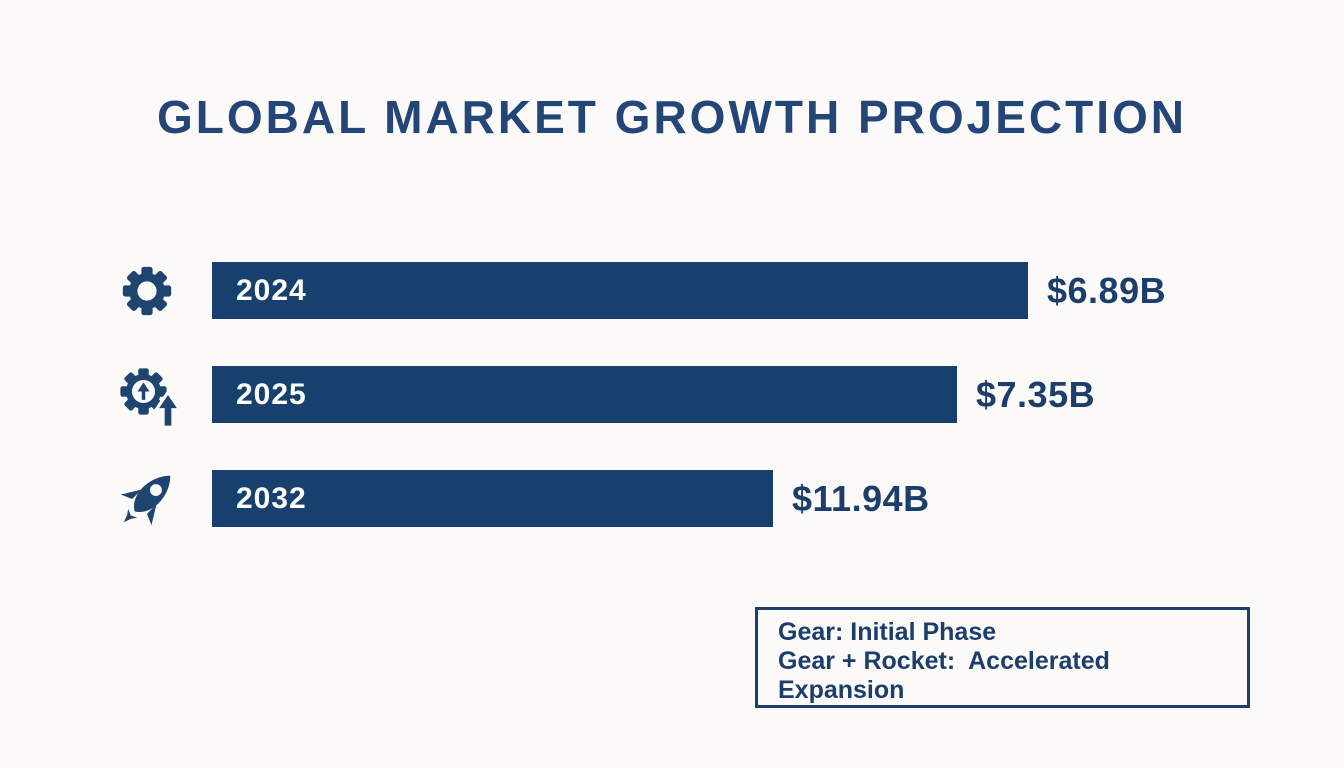 The height and width of the screenshot is (768, 1344). I want to click on chart-title: GLOBAL MARKET GROWTH PROJECTION, so click(672, 117).